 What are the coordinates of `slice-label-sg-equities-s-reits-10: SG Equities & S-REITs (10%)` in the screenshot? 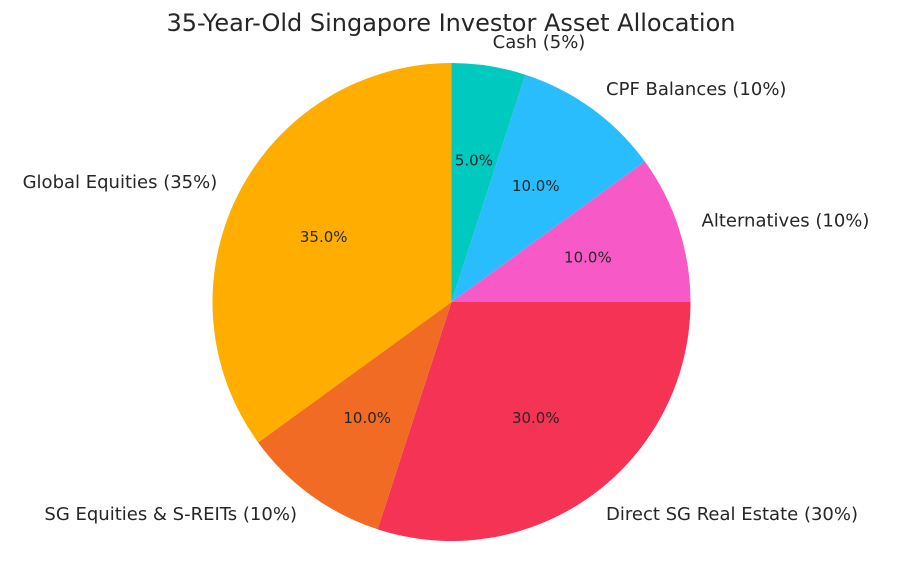 It's located at (170, 514).